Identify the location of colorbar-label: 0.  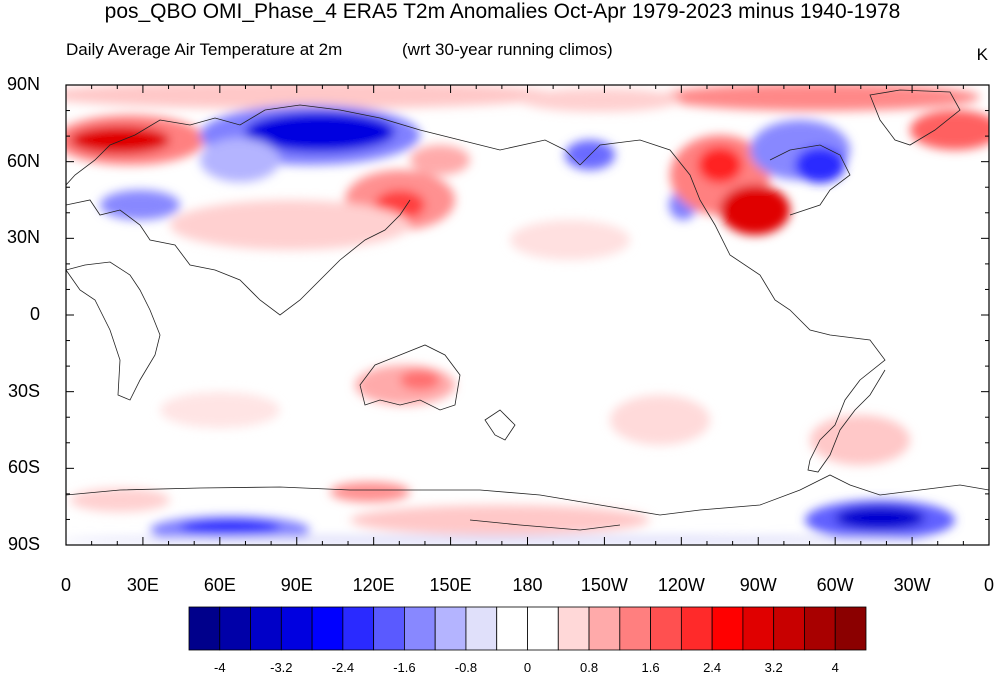
(527, 667).